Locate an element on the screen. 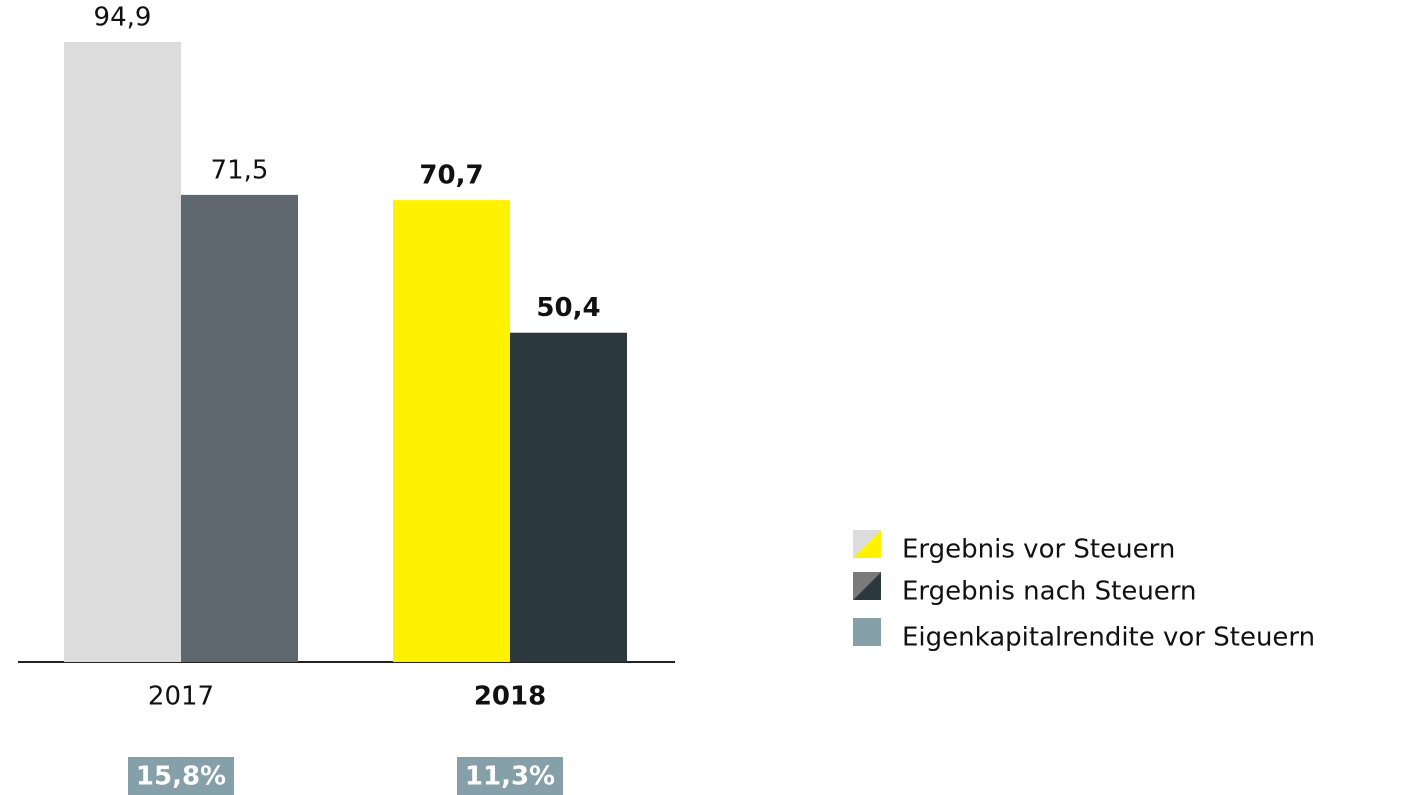 The width and height of the screenshot is (1409, 795). value-label: 50,4 is located at coordinates (568, 308).